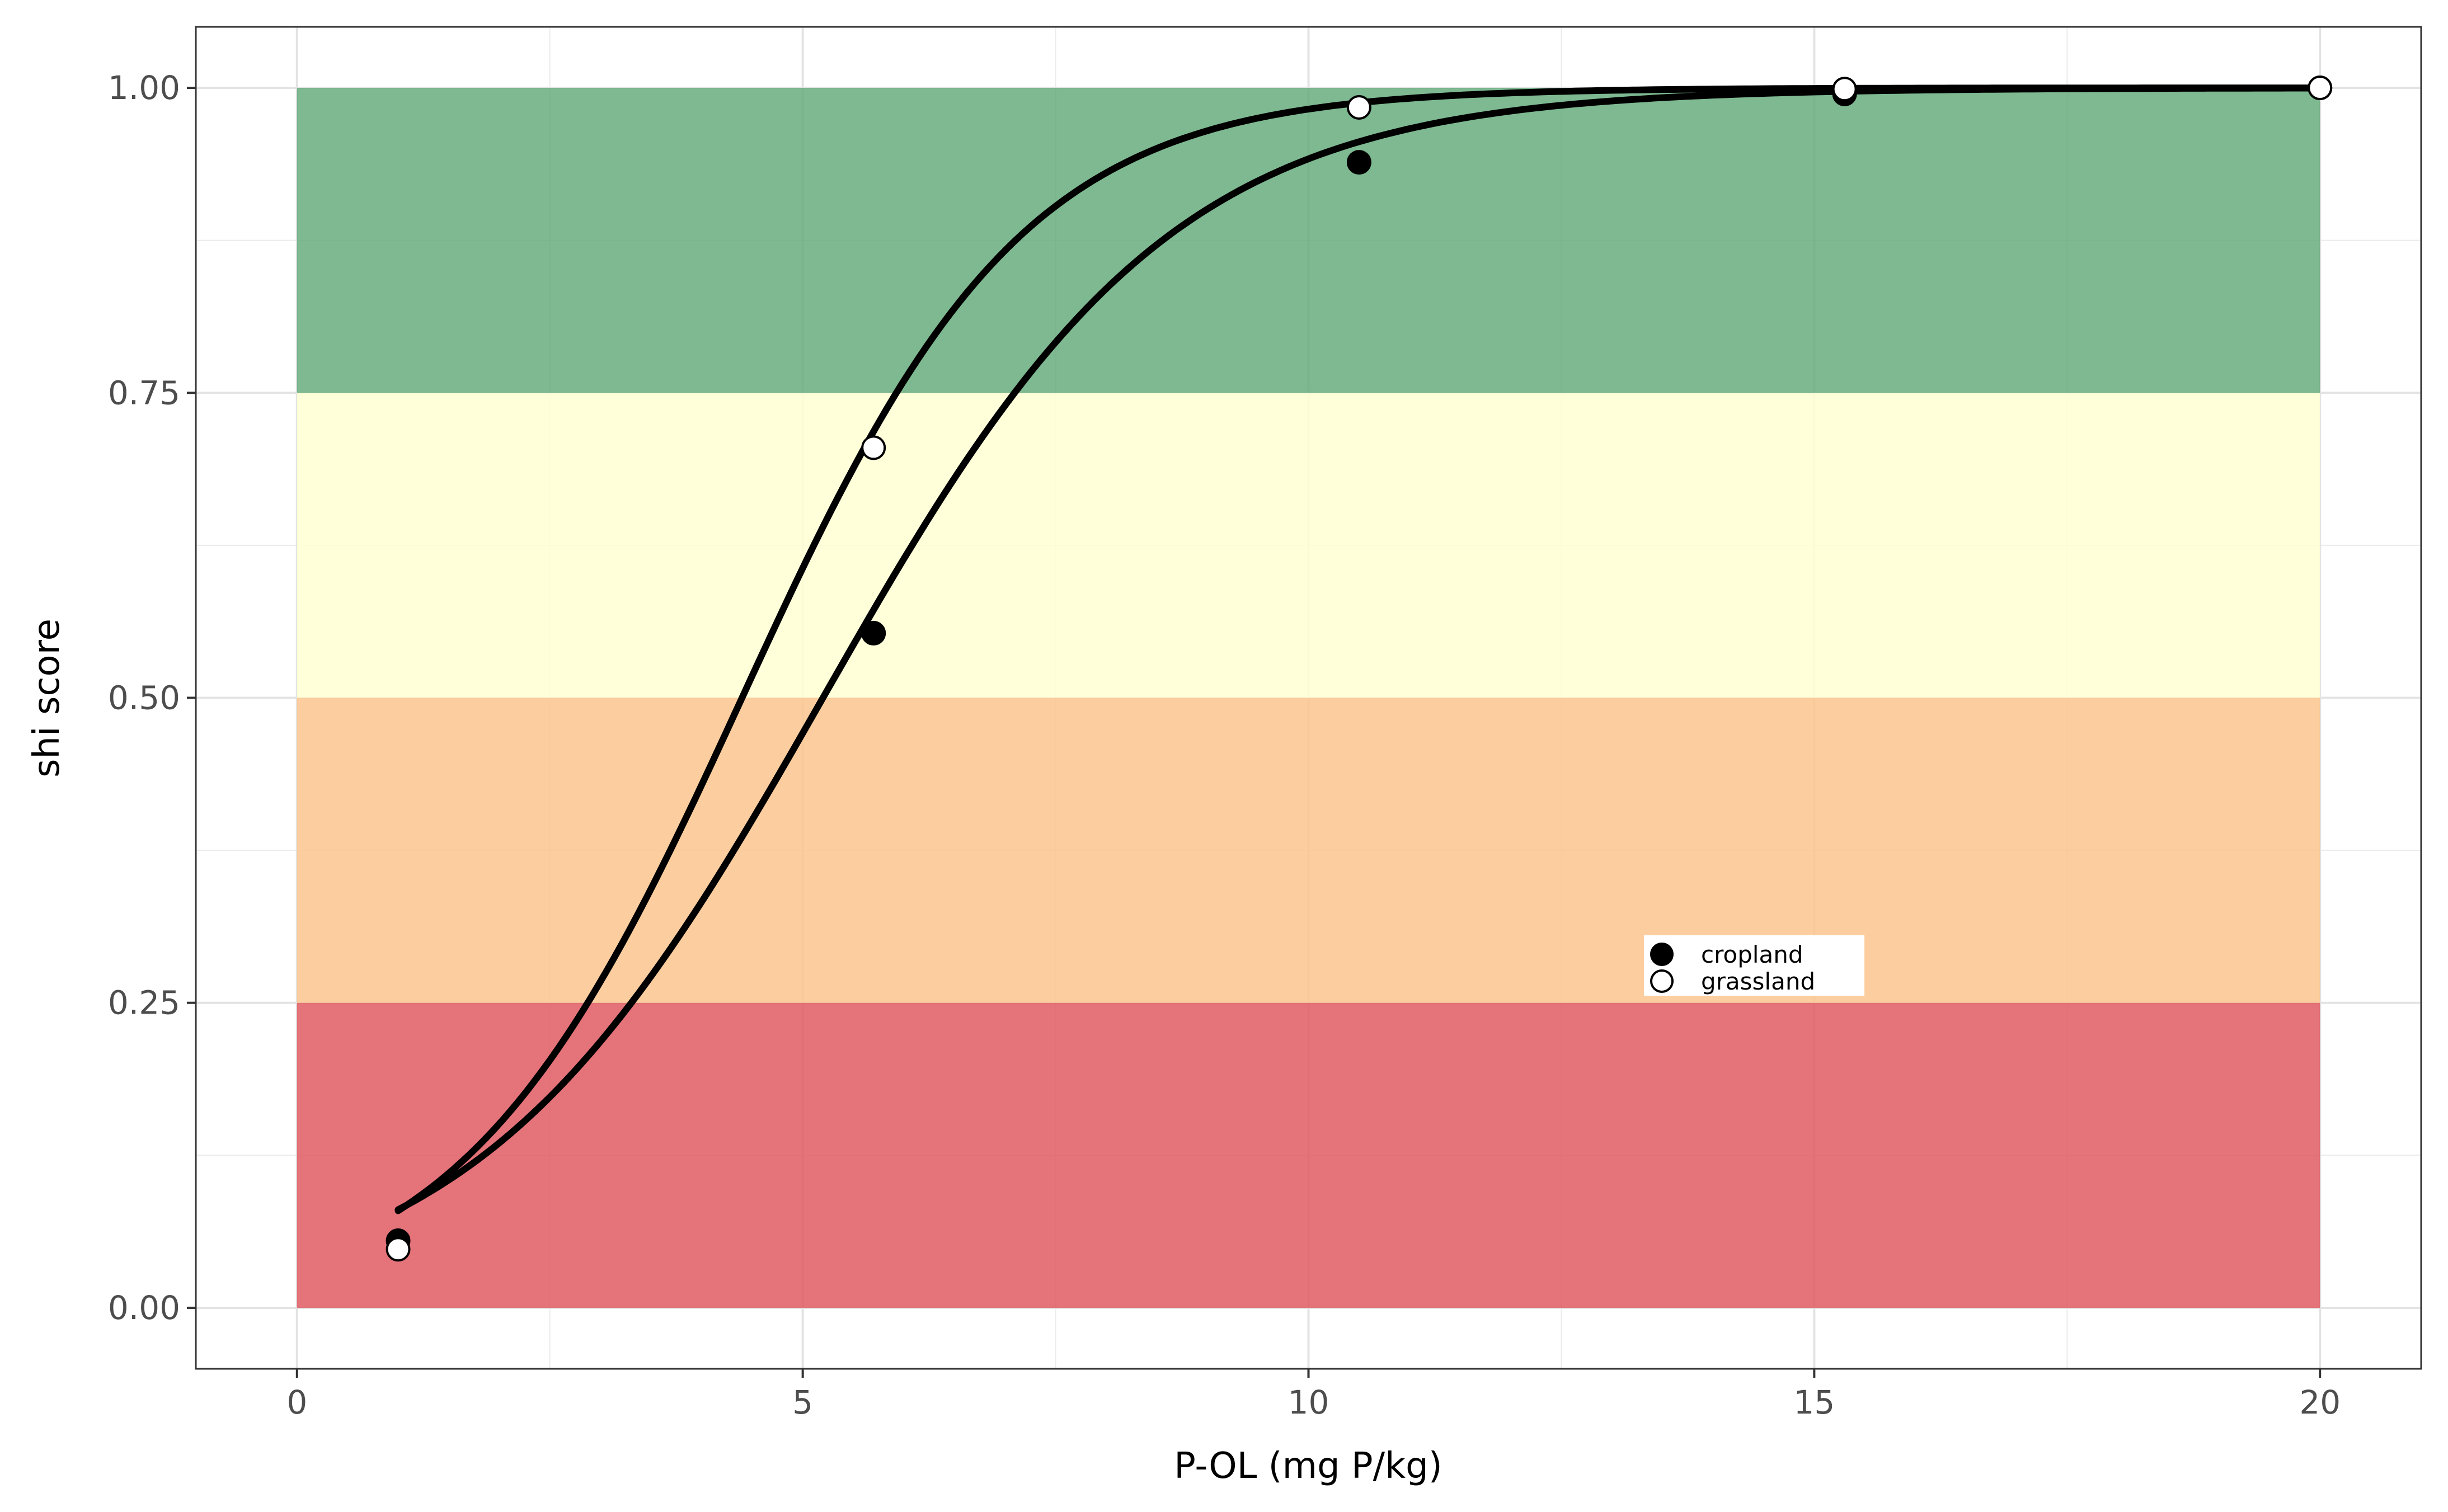 Image resolution: width=2448 pixels, height=1512 pixels. I want to click on y-tick-label: 0.25, so click(144, 1003).